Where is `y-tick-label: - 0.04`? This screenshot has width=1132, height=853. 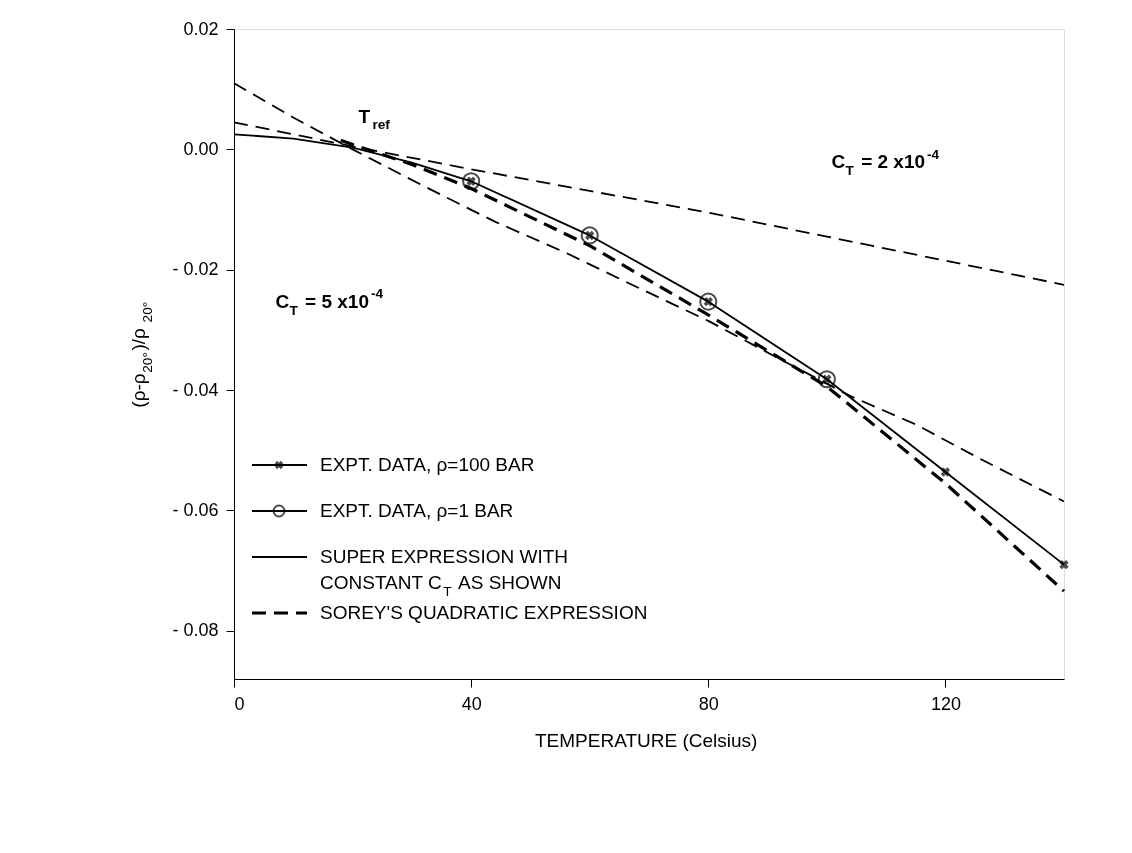 y-tick-label: - 0.04 is located at coordinates (195, 389).